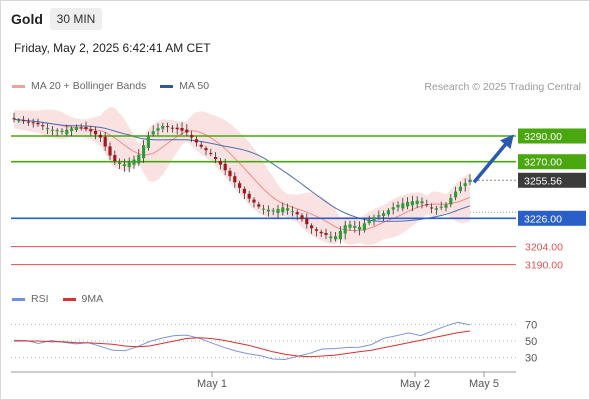 The image size is (590, 400). Describe the element at coordinates (89, 86) in the screenshot. I see `legend-label-ma20: MA 20 + Bollinger Bands` at that location.